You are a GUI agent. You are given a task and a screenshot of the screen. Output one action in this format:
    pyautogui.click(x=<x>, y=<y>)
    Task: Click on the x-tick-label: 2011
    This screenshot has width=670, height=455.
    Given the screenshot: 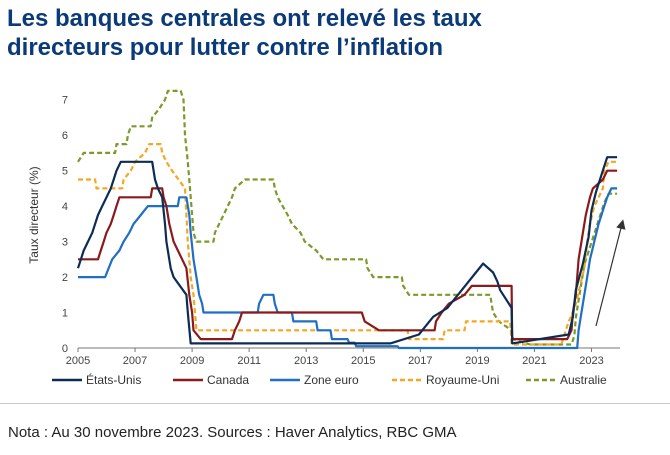 What is the action you would take?
    pyautogui.click(x=249, y=361)
    